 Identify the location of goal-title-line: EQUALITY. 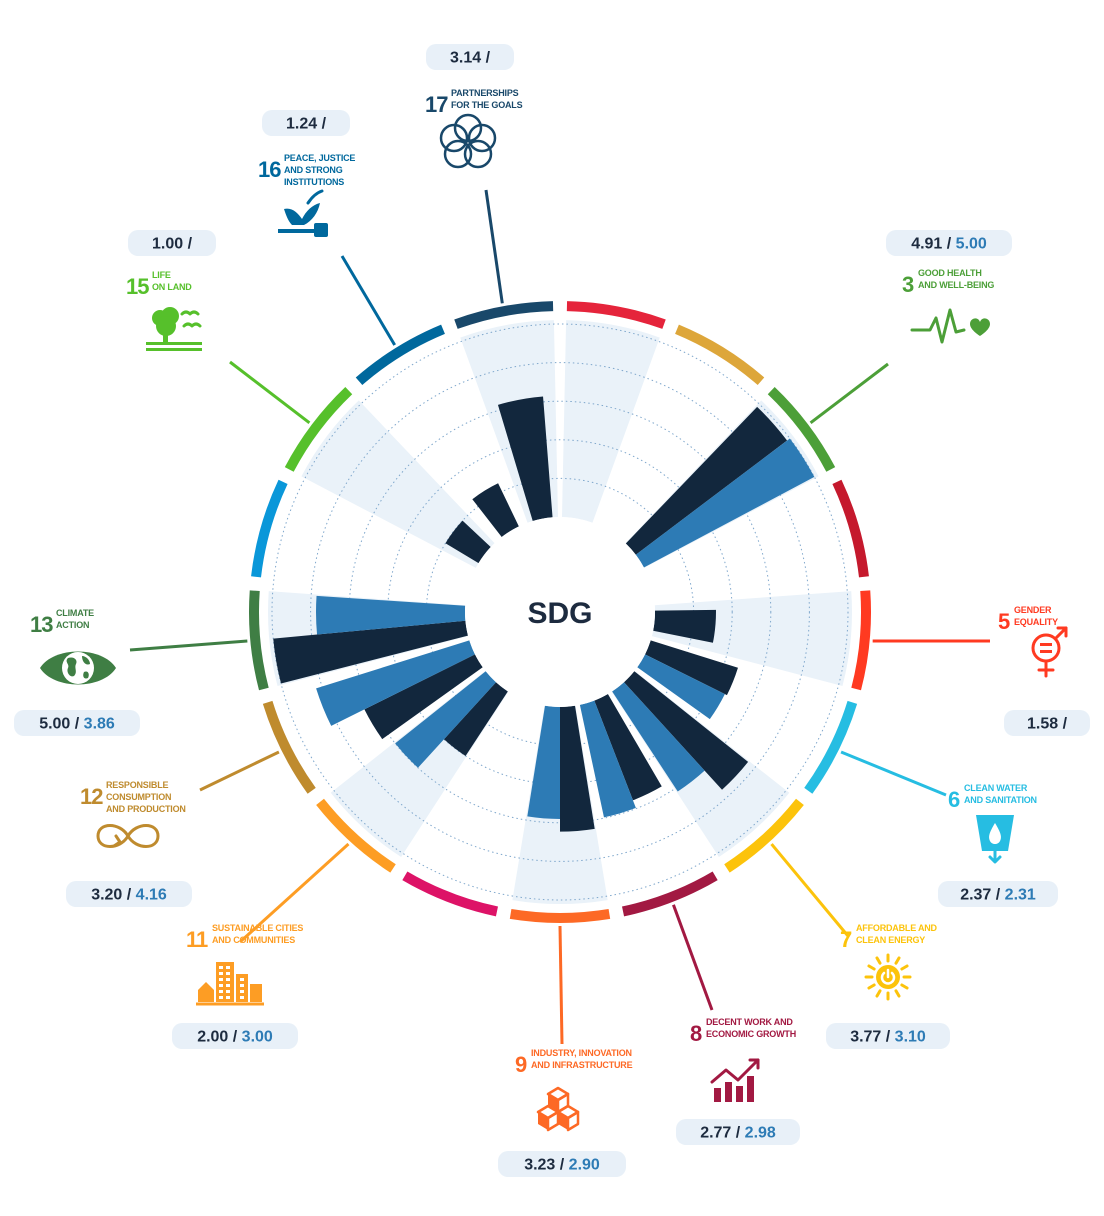
(1036, 622).